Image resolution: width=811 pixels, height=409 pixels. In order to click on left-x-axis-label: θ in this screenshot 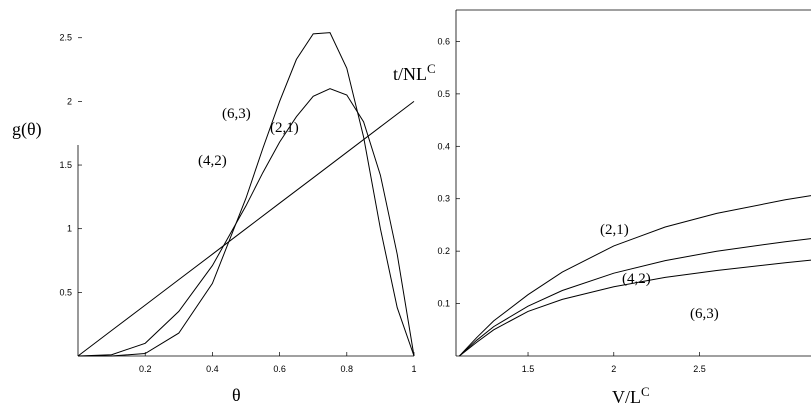, I will do `click(236, 395)`.